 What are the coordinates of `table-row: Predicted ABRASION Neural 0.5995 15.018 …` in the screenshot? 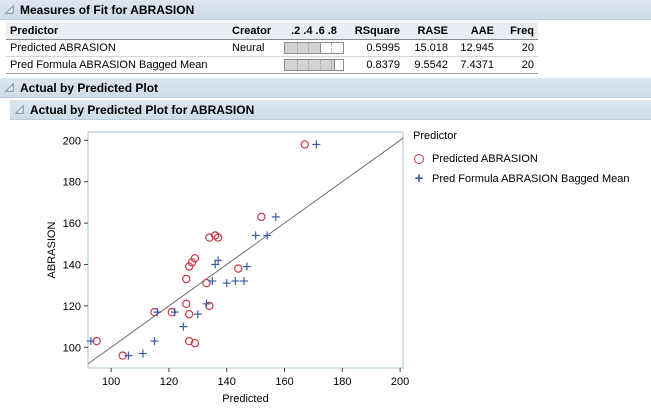 It's located at (272, 48).